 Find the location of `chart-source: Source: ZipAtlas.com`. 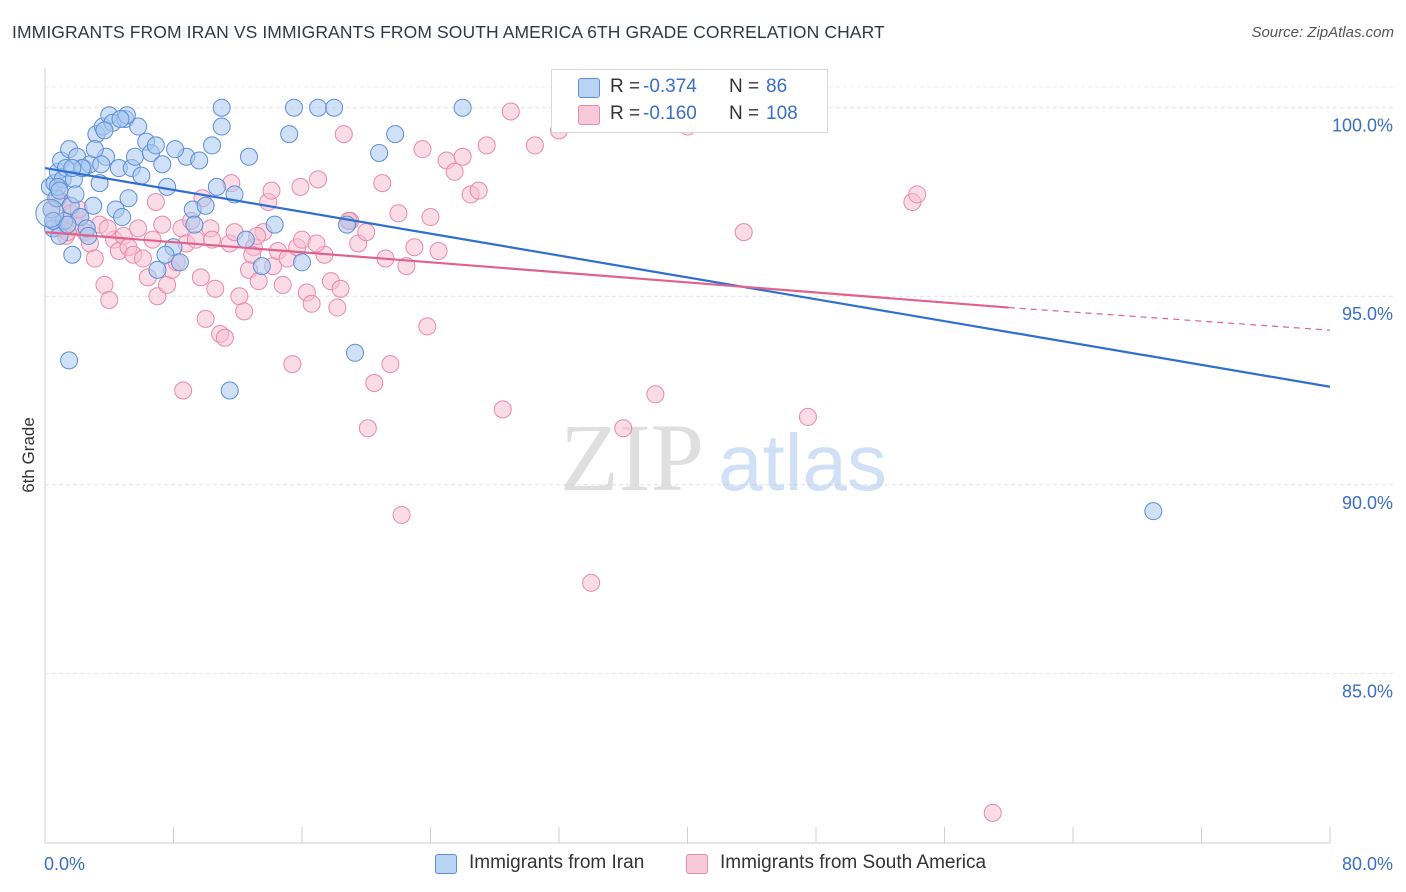

chart-source: Source: ZipAtlas.com is located at coordinates (1322, 32).